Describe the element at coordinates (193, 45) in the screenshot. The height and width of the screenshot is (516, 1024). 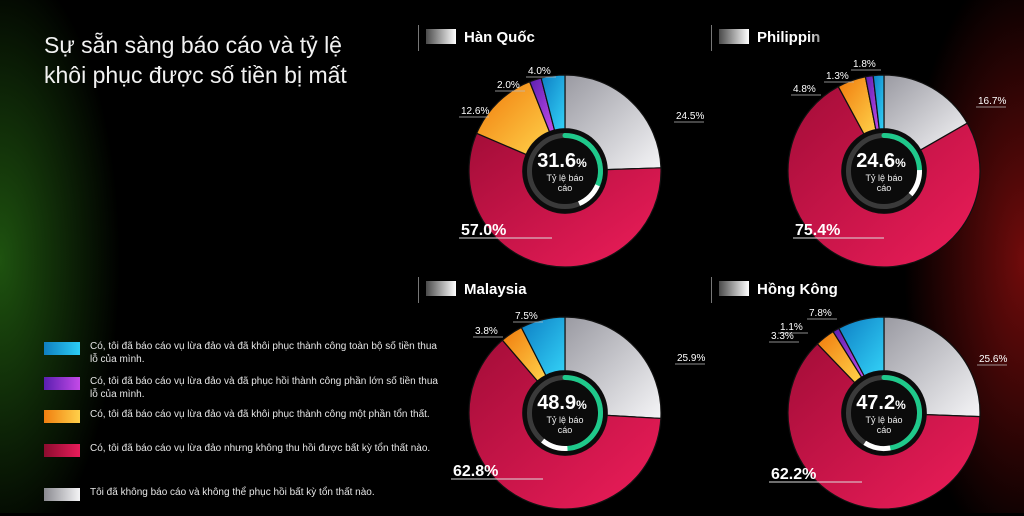
I see `title-line-1: Sự sẵn sàng báo cáo và tỷ lệ` at that location.